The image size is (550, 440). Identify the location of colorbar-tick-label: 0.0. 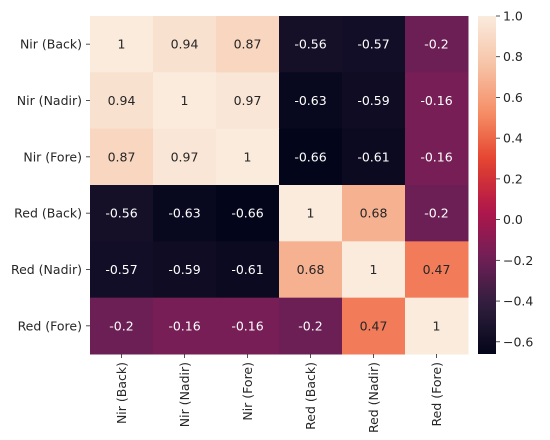
(513, 219).